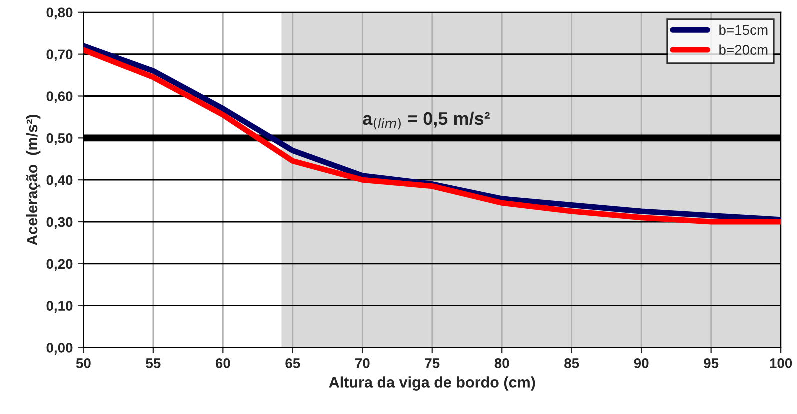 The image size is (797, 414). I want to click on y-tick-label: 0,70, so click(59, 56).